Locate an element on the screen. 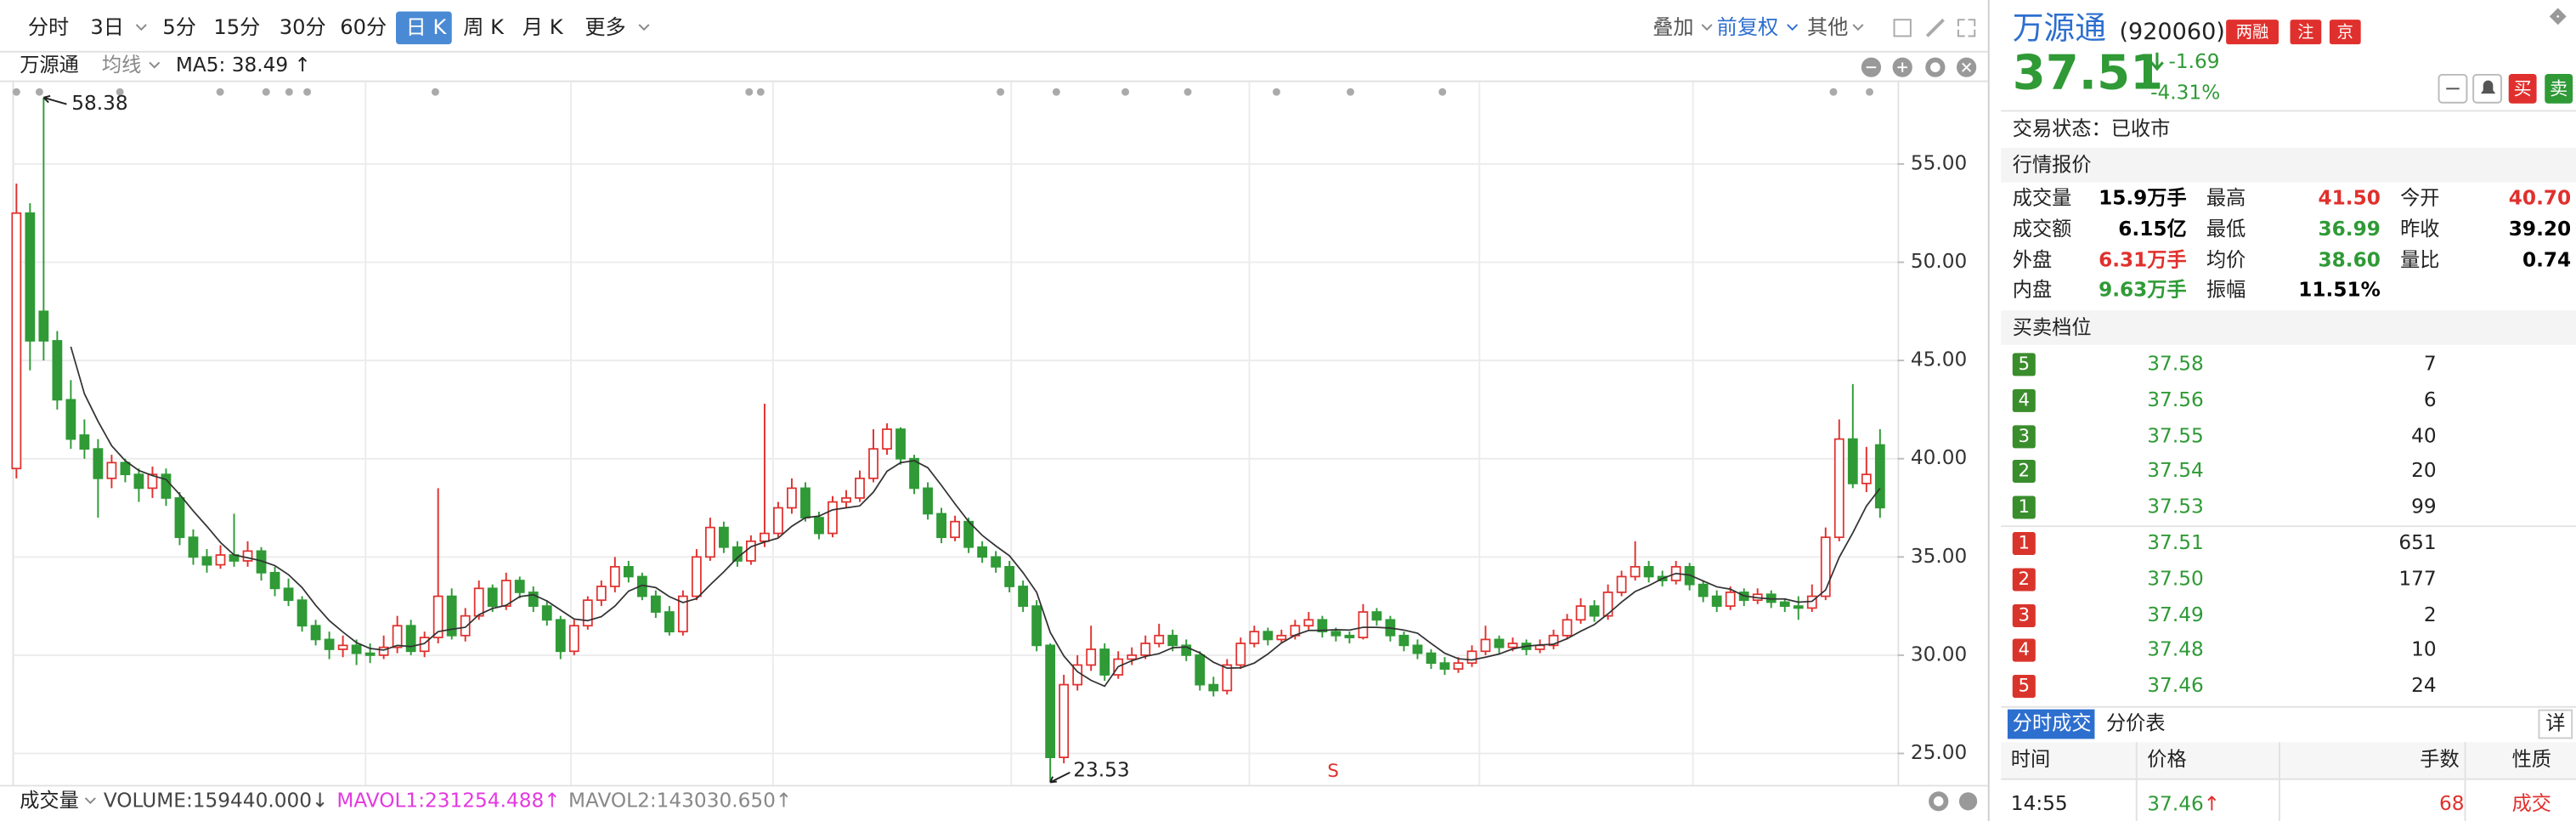  period-button: 日 K is located at coordinates (427, 27).